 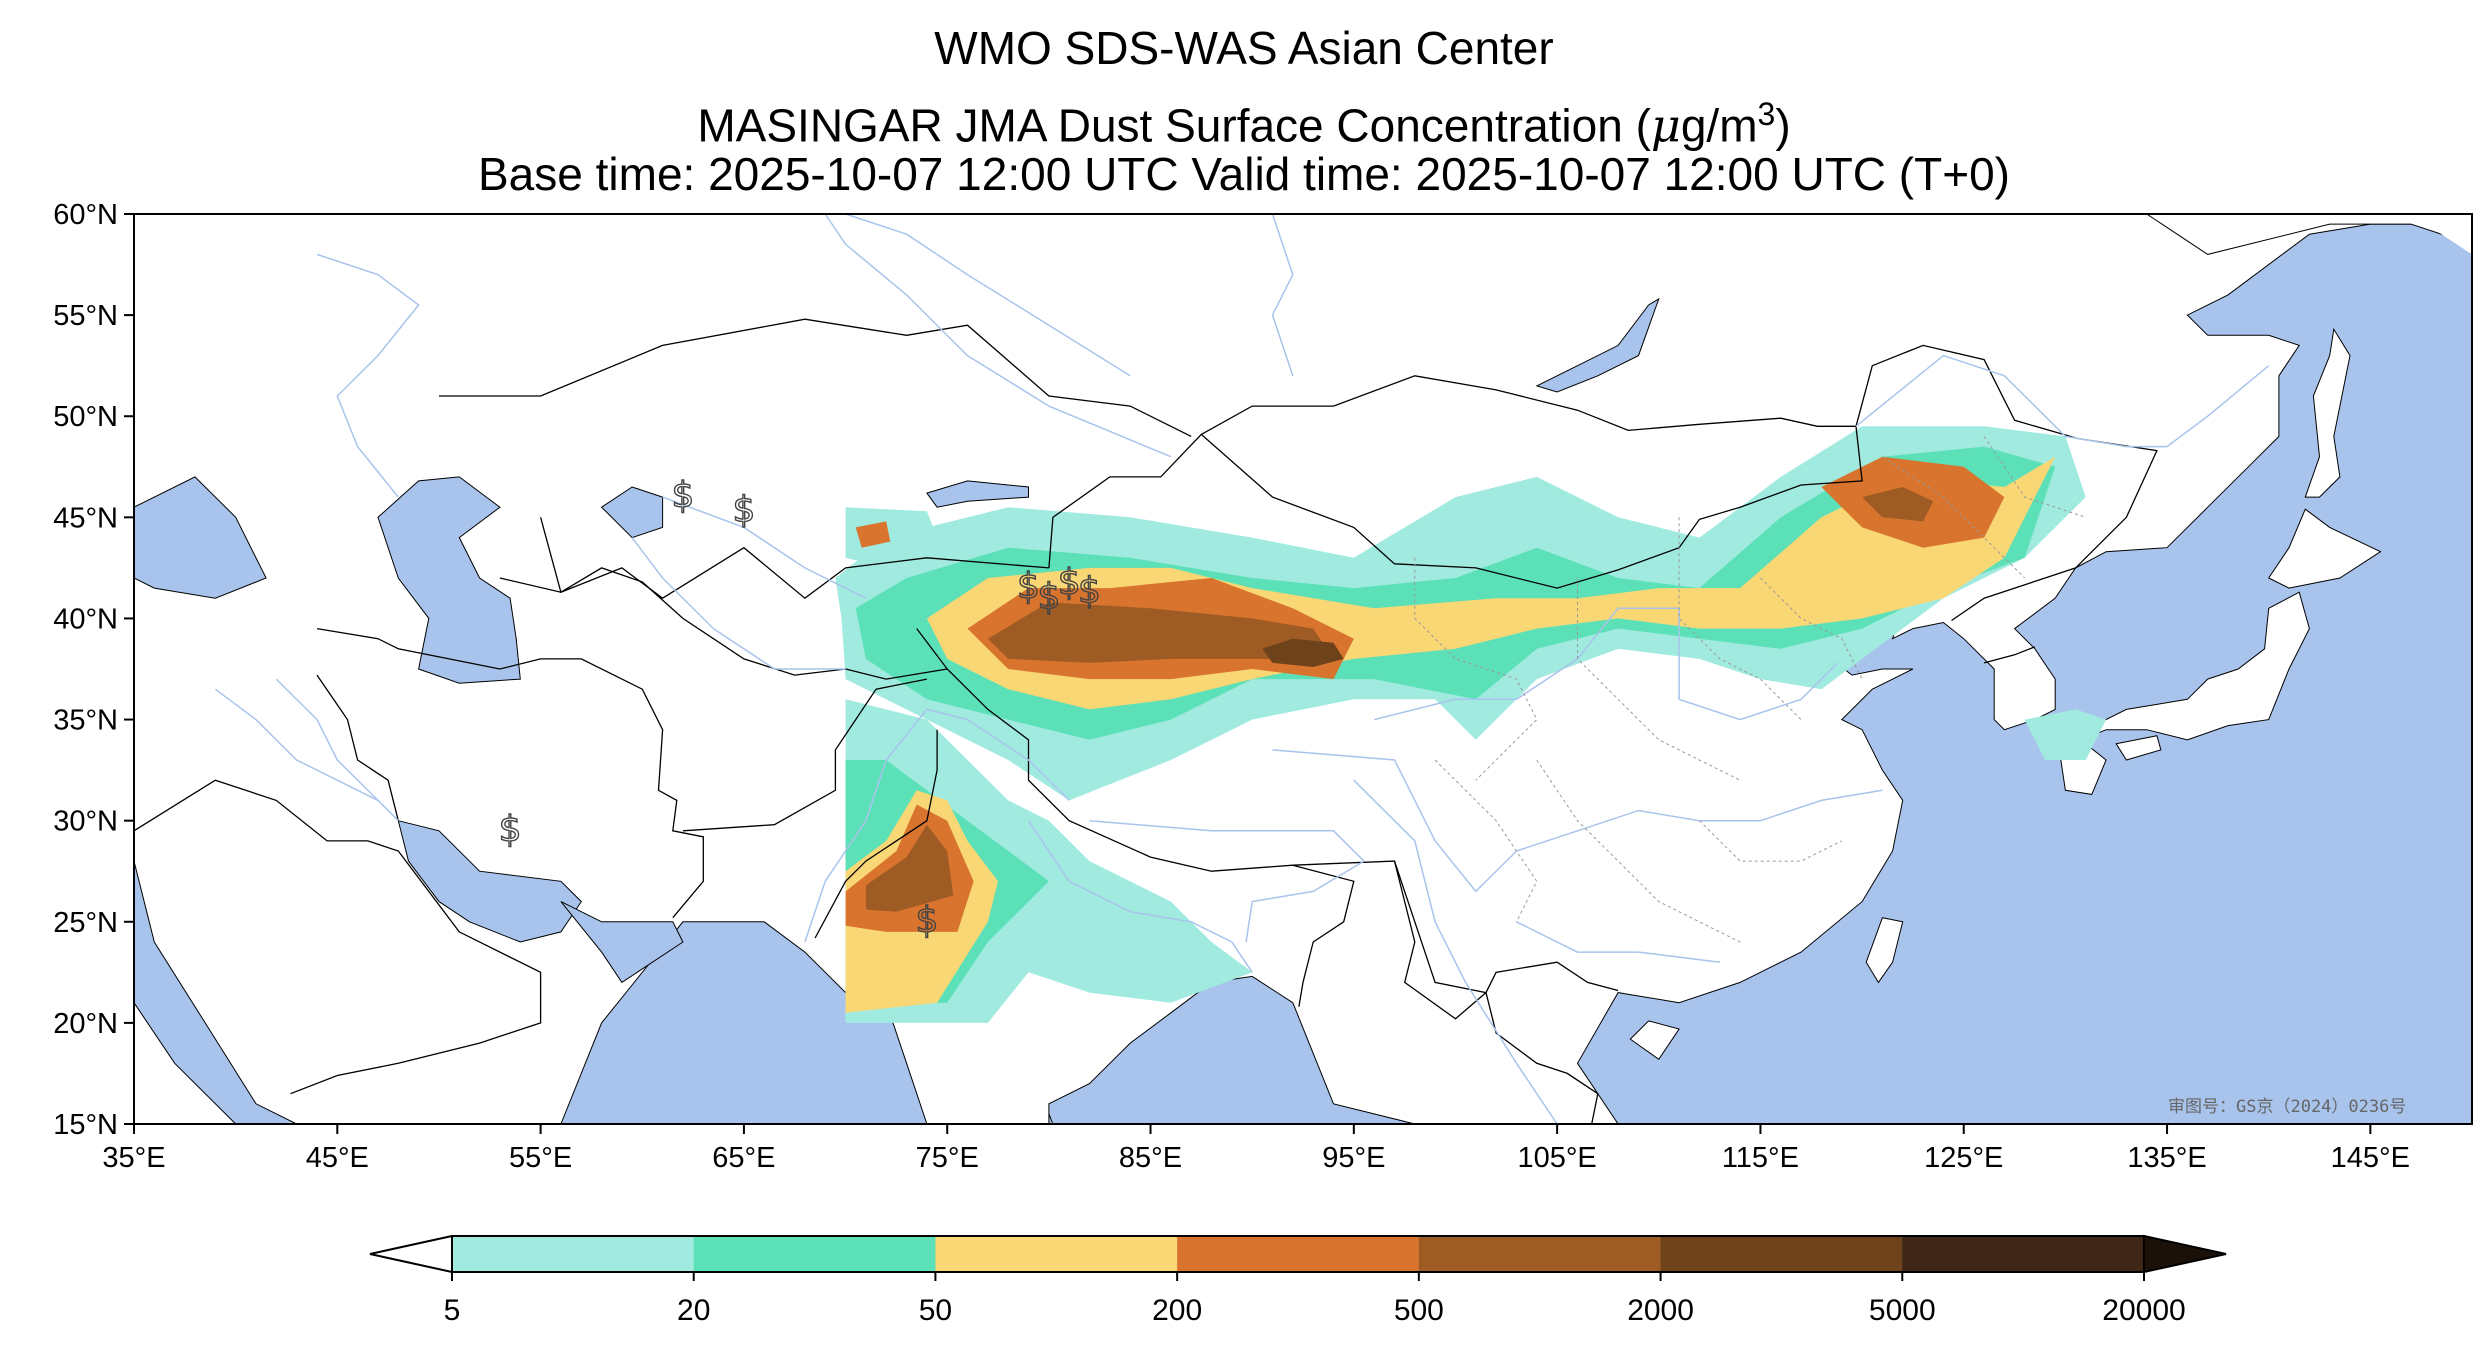 What do you see at coordinates (2195, 666) in the screenshot?
I see `island-japan-honshu` at bounding box center [2195, 666].